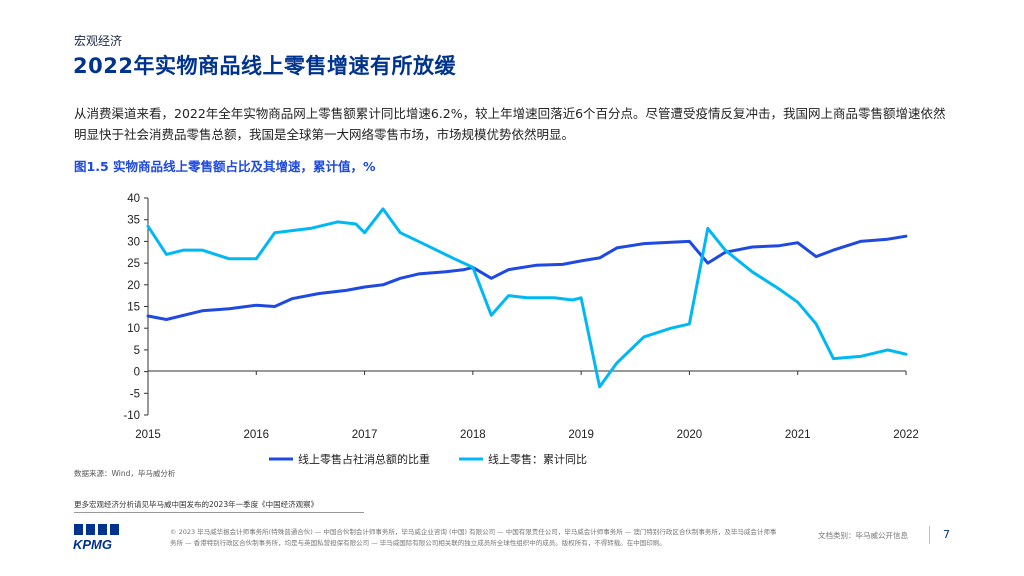 The height and width of the screenshot is (576, 1024). Describe the element at coordinates (364, 459) in the screenshot. I see `legend-label: 线上零售占社消总额的比重` at that location.